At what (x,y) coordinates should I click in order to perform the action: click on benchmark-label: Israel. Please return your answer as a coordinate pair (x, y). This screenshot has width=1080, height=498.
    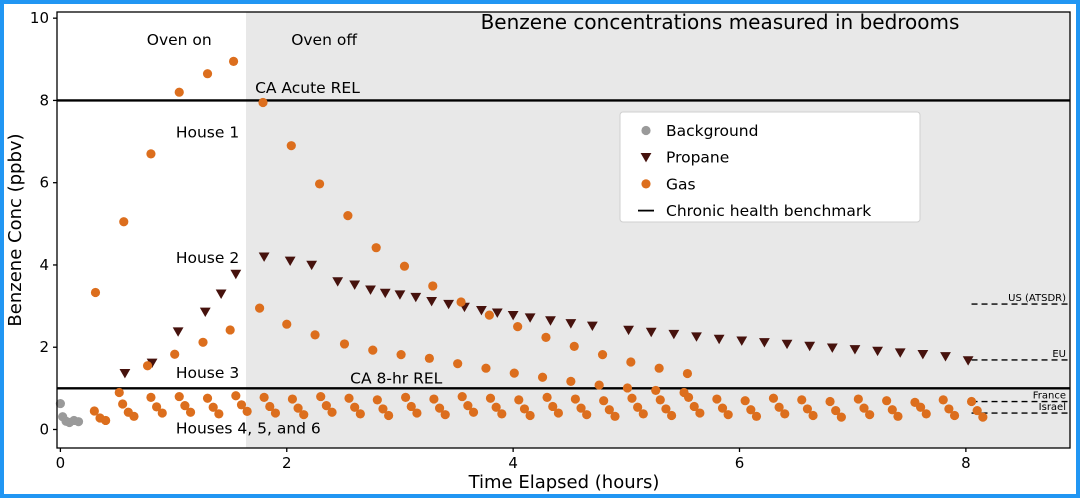
    Looking at the image, I should click on (1052, 407).